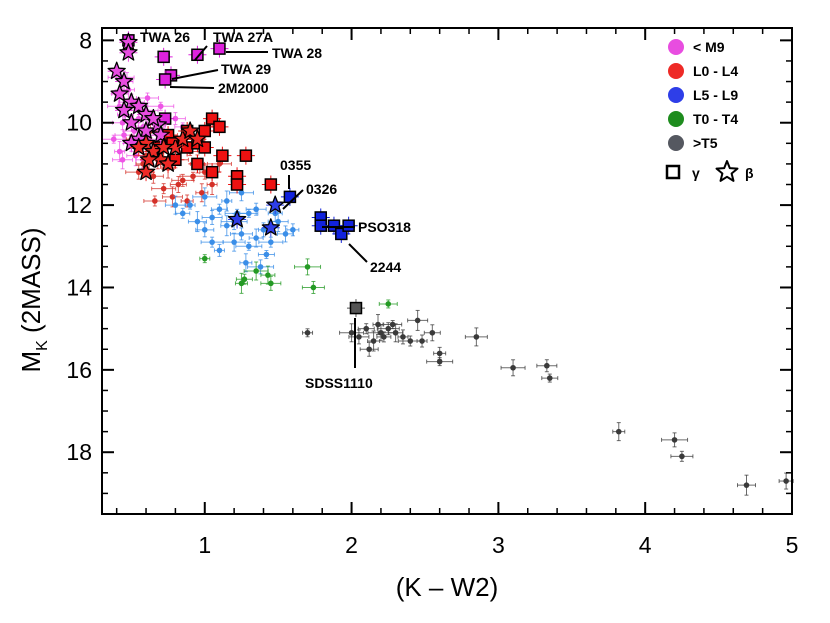  What do you see at coordinates (351, 545) in the screenshot?
I see `x-tick-label: 2` at bounding box center [351, 545].